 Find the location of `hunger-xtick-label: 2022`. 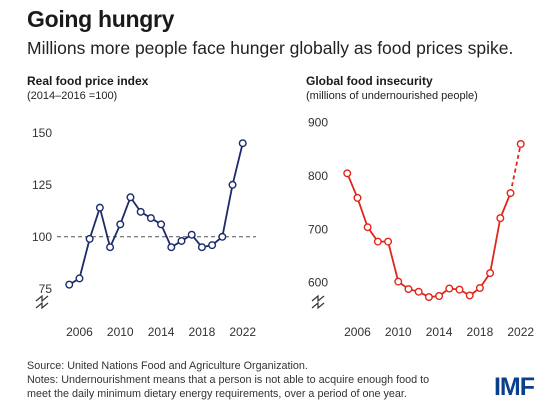

hunger-xtick-label: 2022 is located at coordinates (520, 332).